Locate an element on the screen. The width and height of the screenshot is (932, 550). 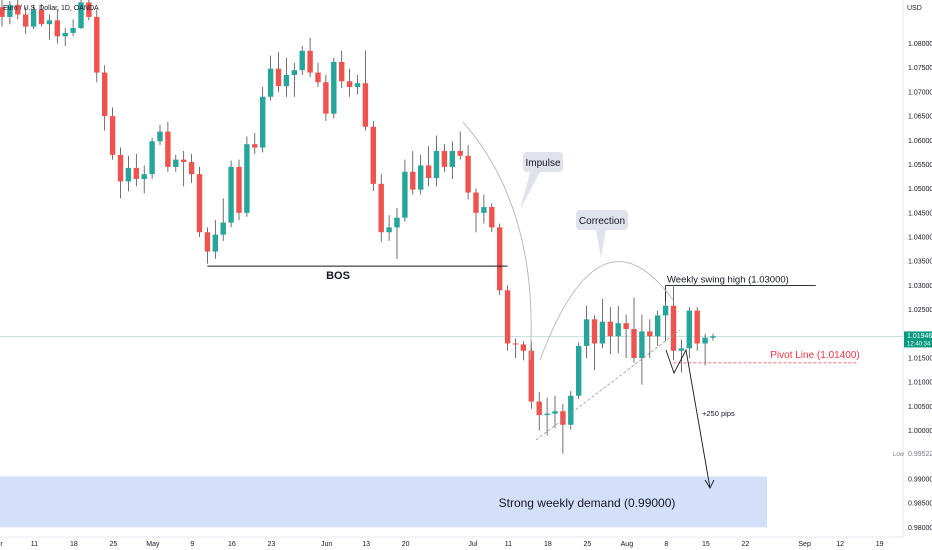
time-tick-label: 11 is located at coordinates (508, 544).